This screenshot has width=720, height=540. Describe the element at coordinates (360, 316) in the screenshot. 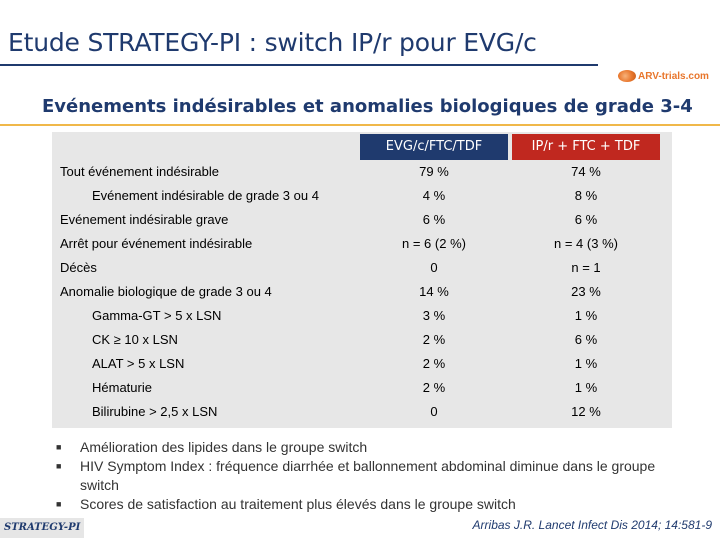

I see `table-row: Gamma-GT > 5 x LSN 3 % 1 %` at that location.